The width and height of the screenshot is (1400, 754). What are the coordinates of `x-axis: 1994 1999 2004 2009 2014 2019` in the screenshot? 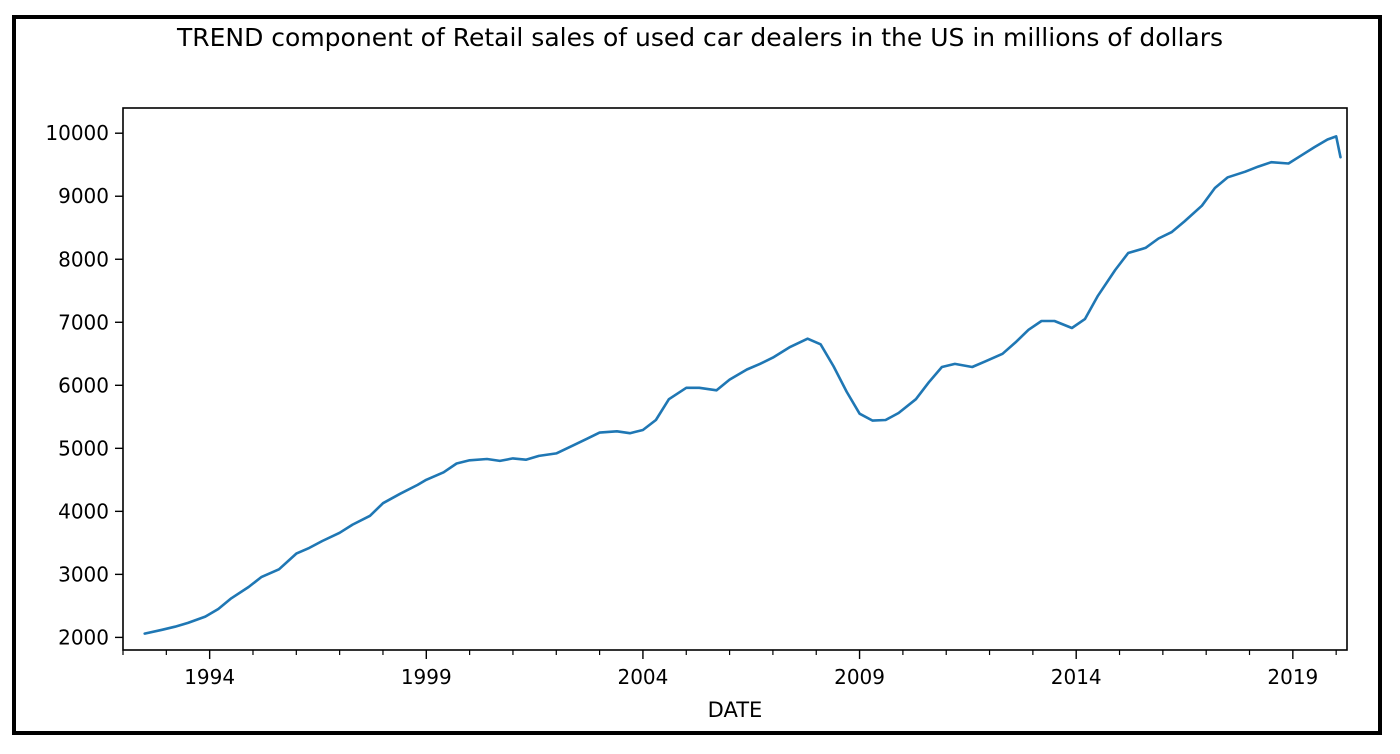 It's located at (729, 669).